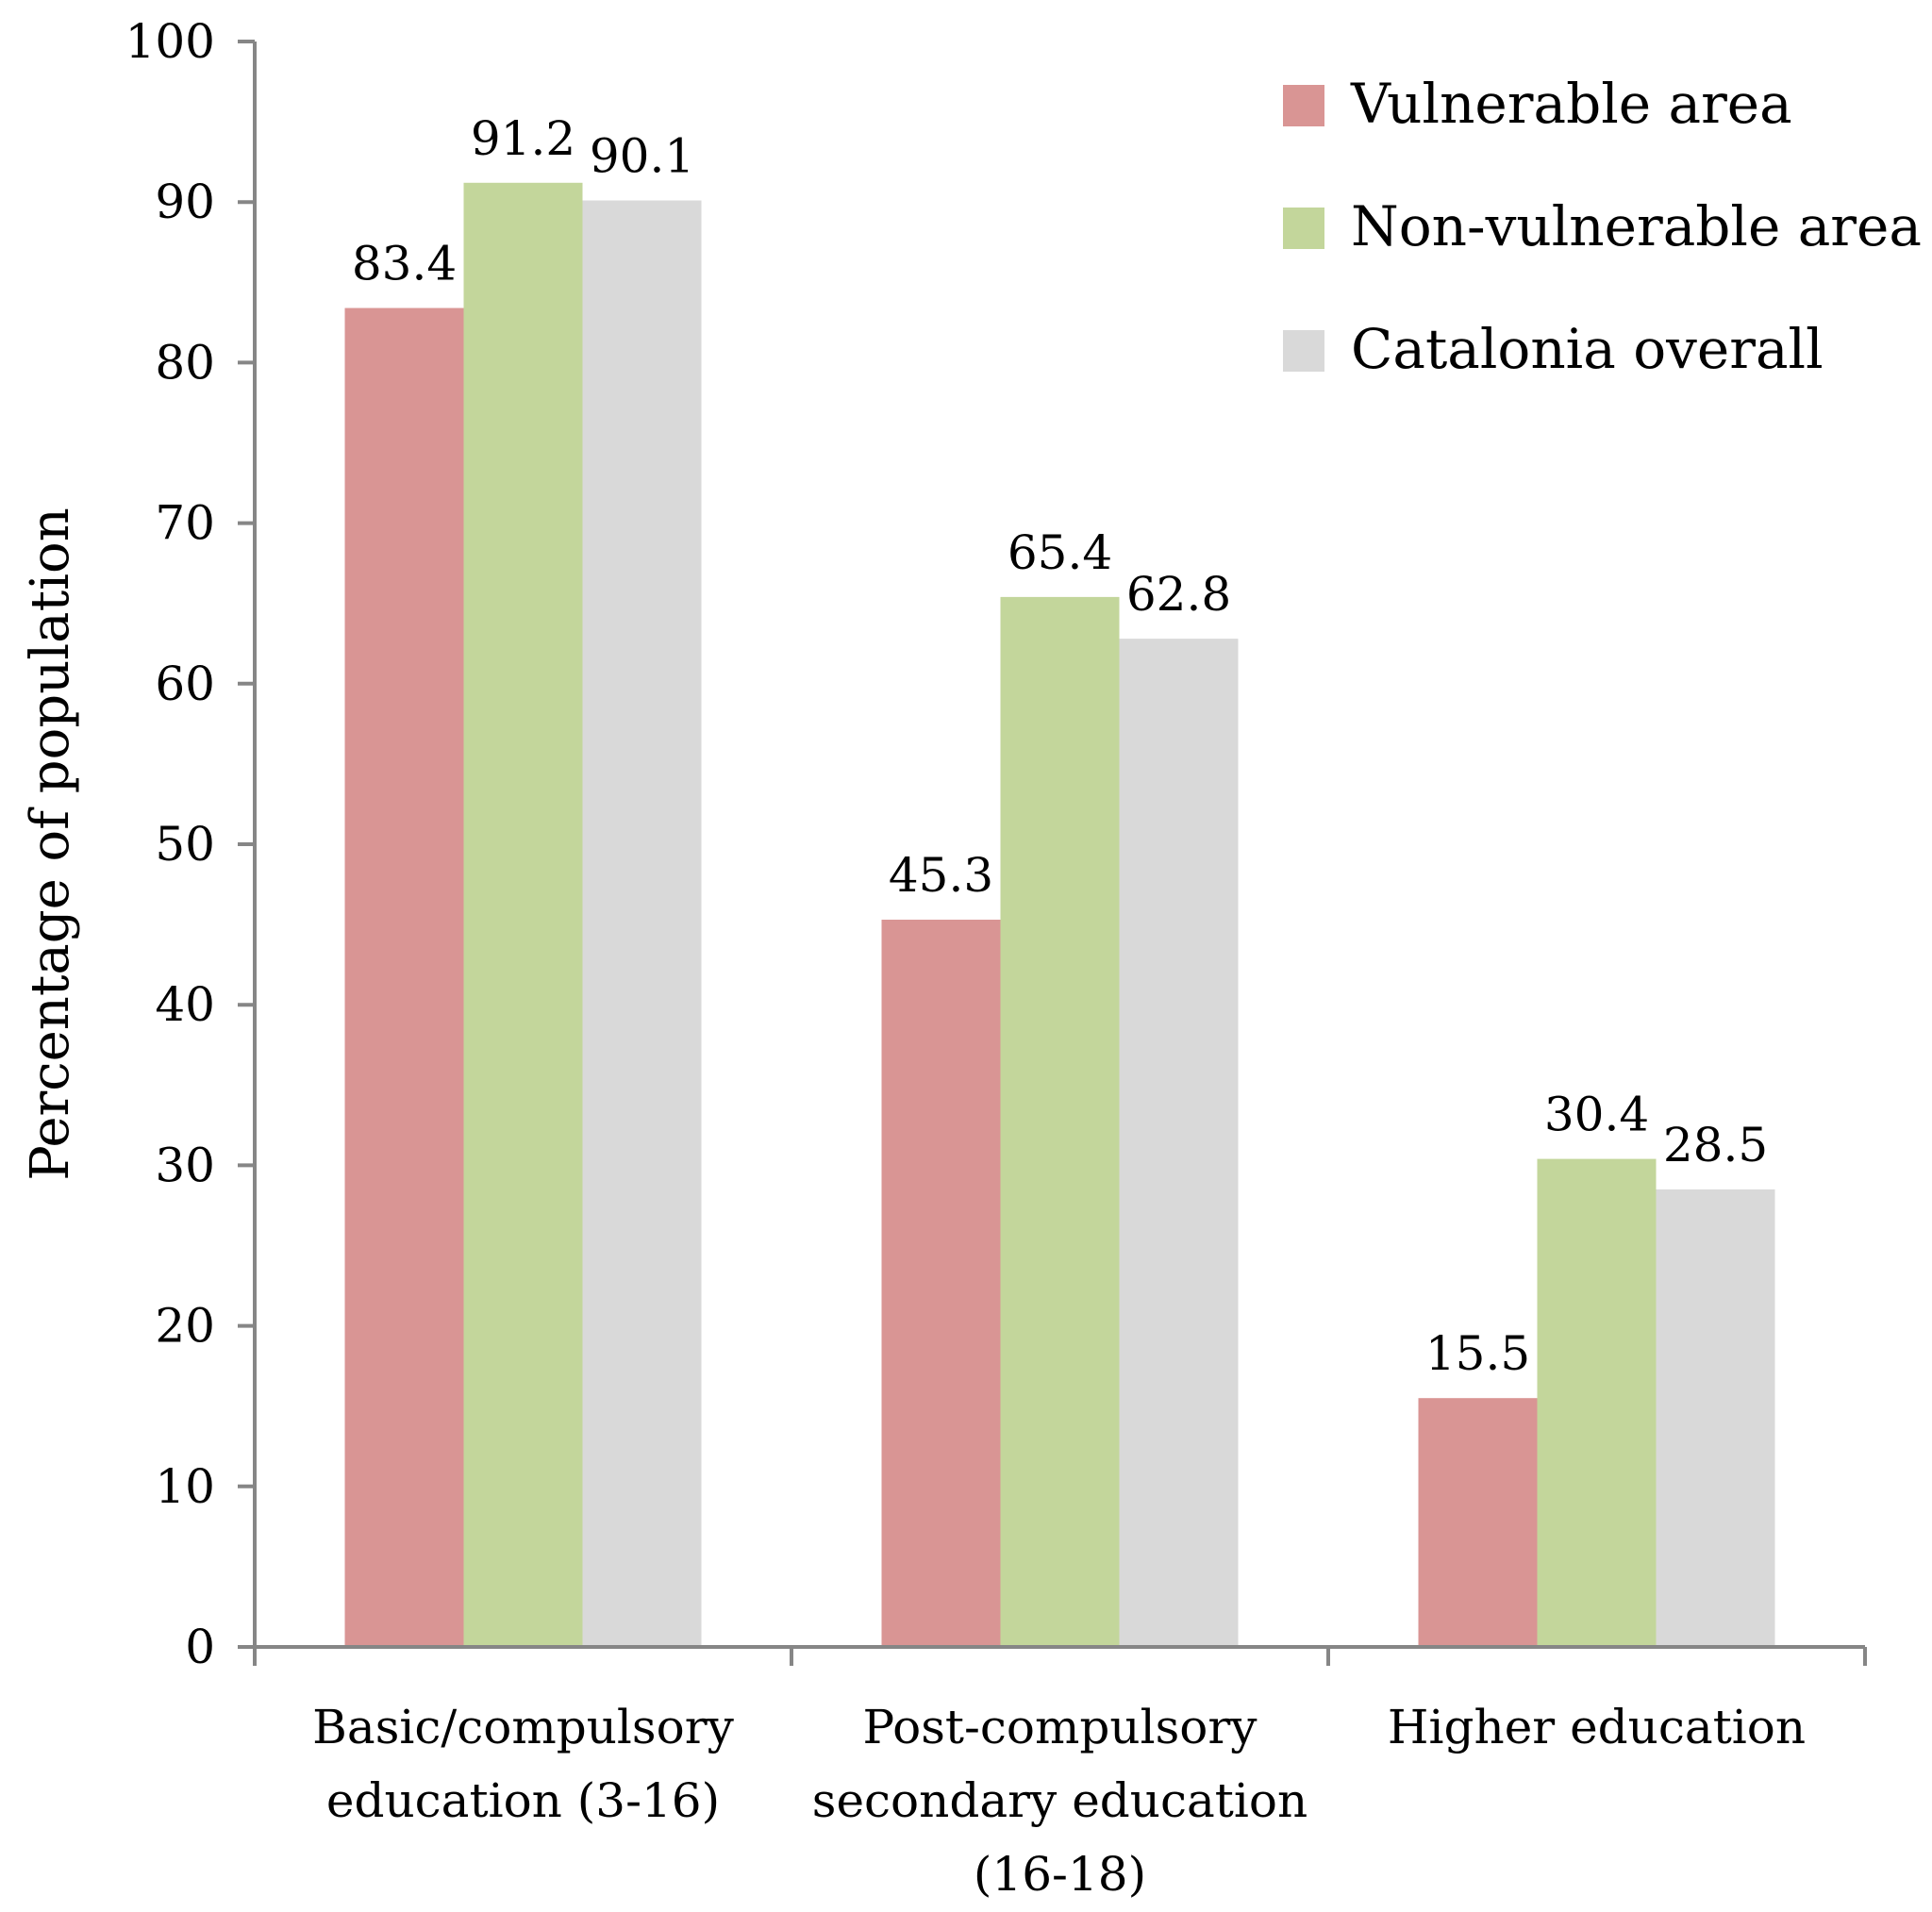 The image size is (1932, 1912). Describe the element at coordinates (523, 1764) in the screenshot. I see `category-label-0: Basic/compulsory education (3-16)` at that location.